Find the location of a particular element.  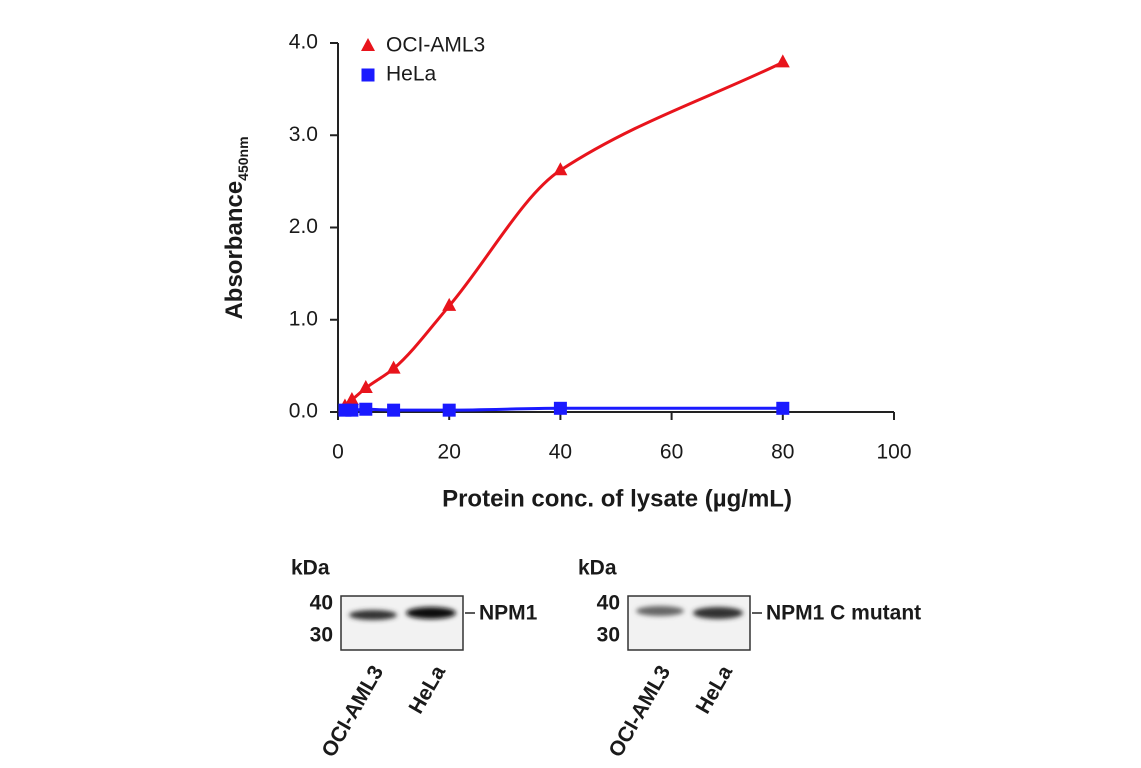

y-tick-label: 4.0 is located at coordinates (303, 42).